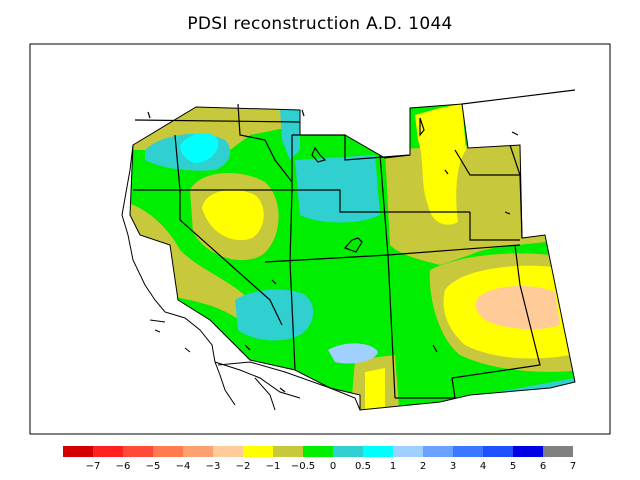 The height and width of the screenshot is (480, 640). What do you see at coordinates (170, 336) in the screenshot?
I see `channel-islands` at bounding box center [170, 336].